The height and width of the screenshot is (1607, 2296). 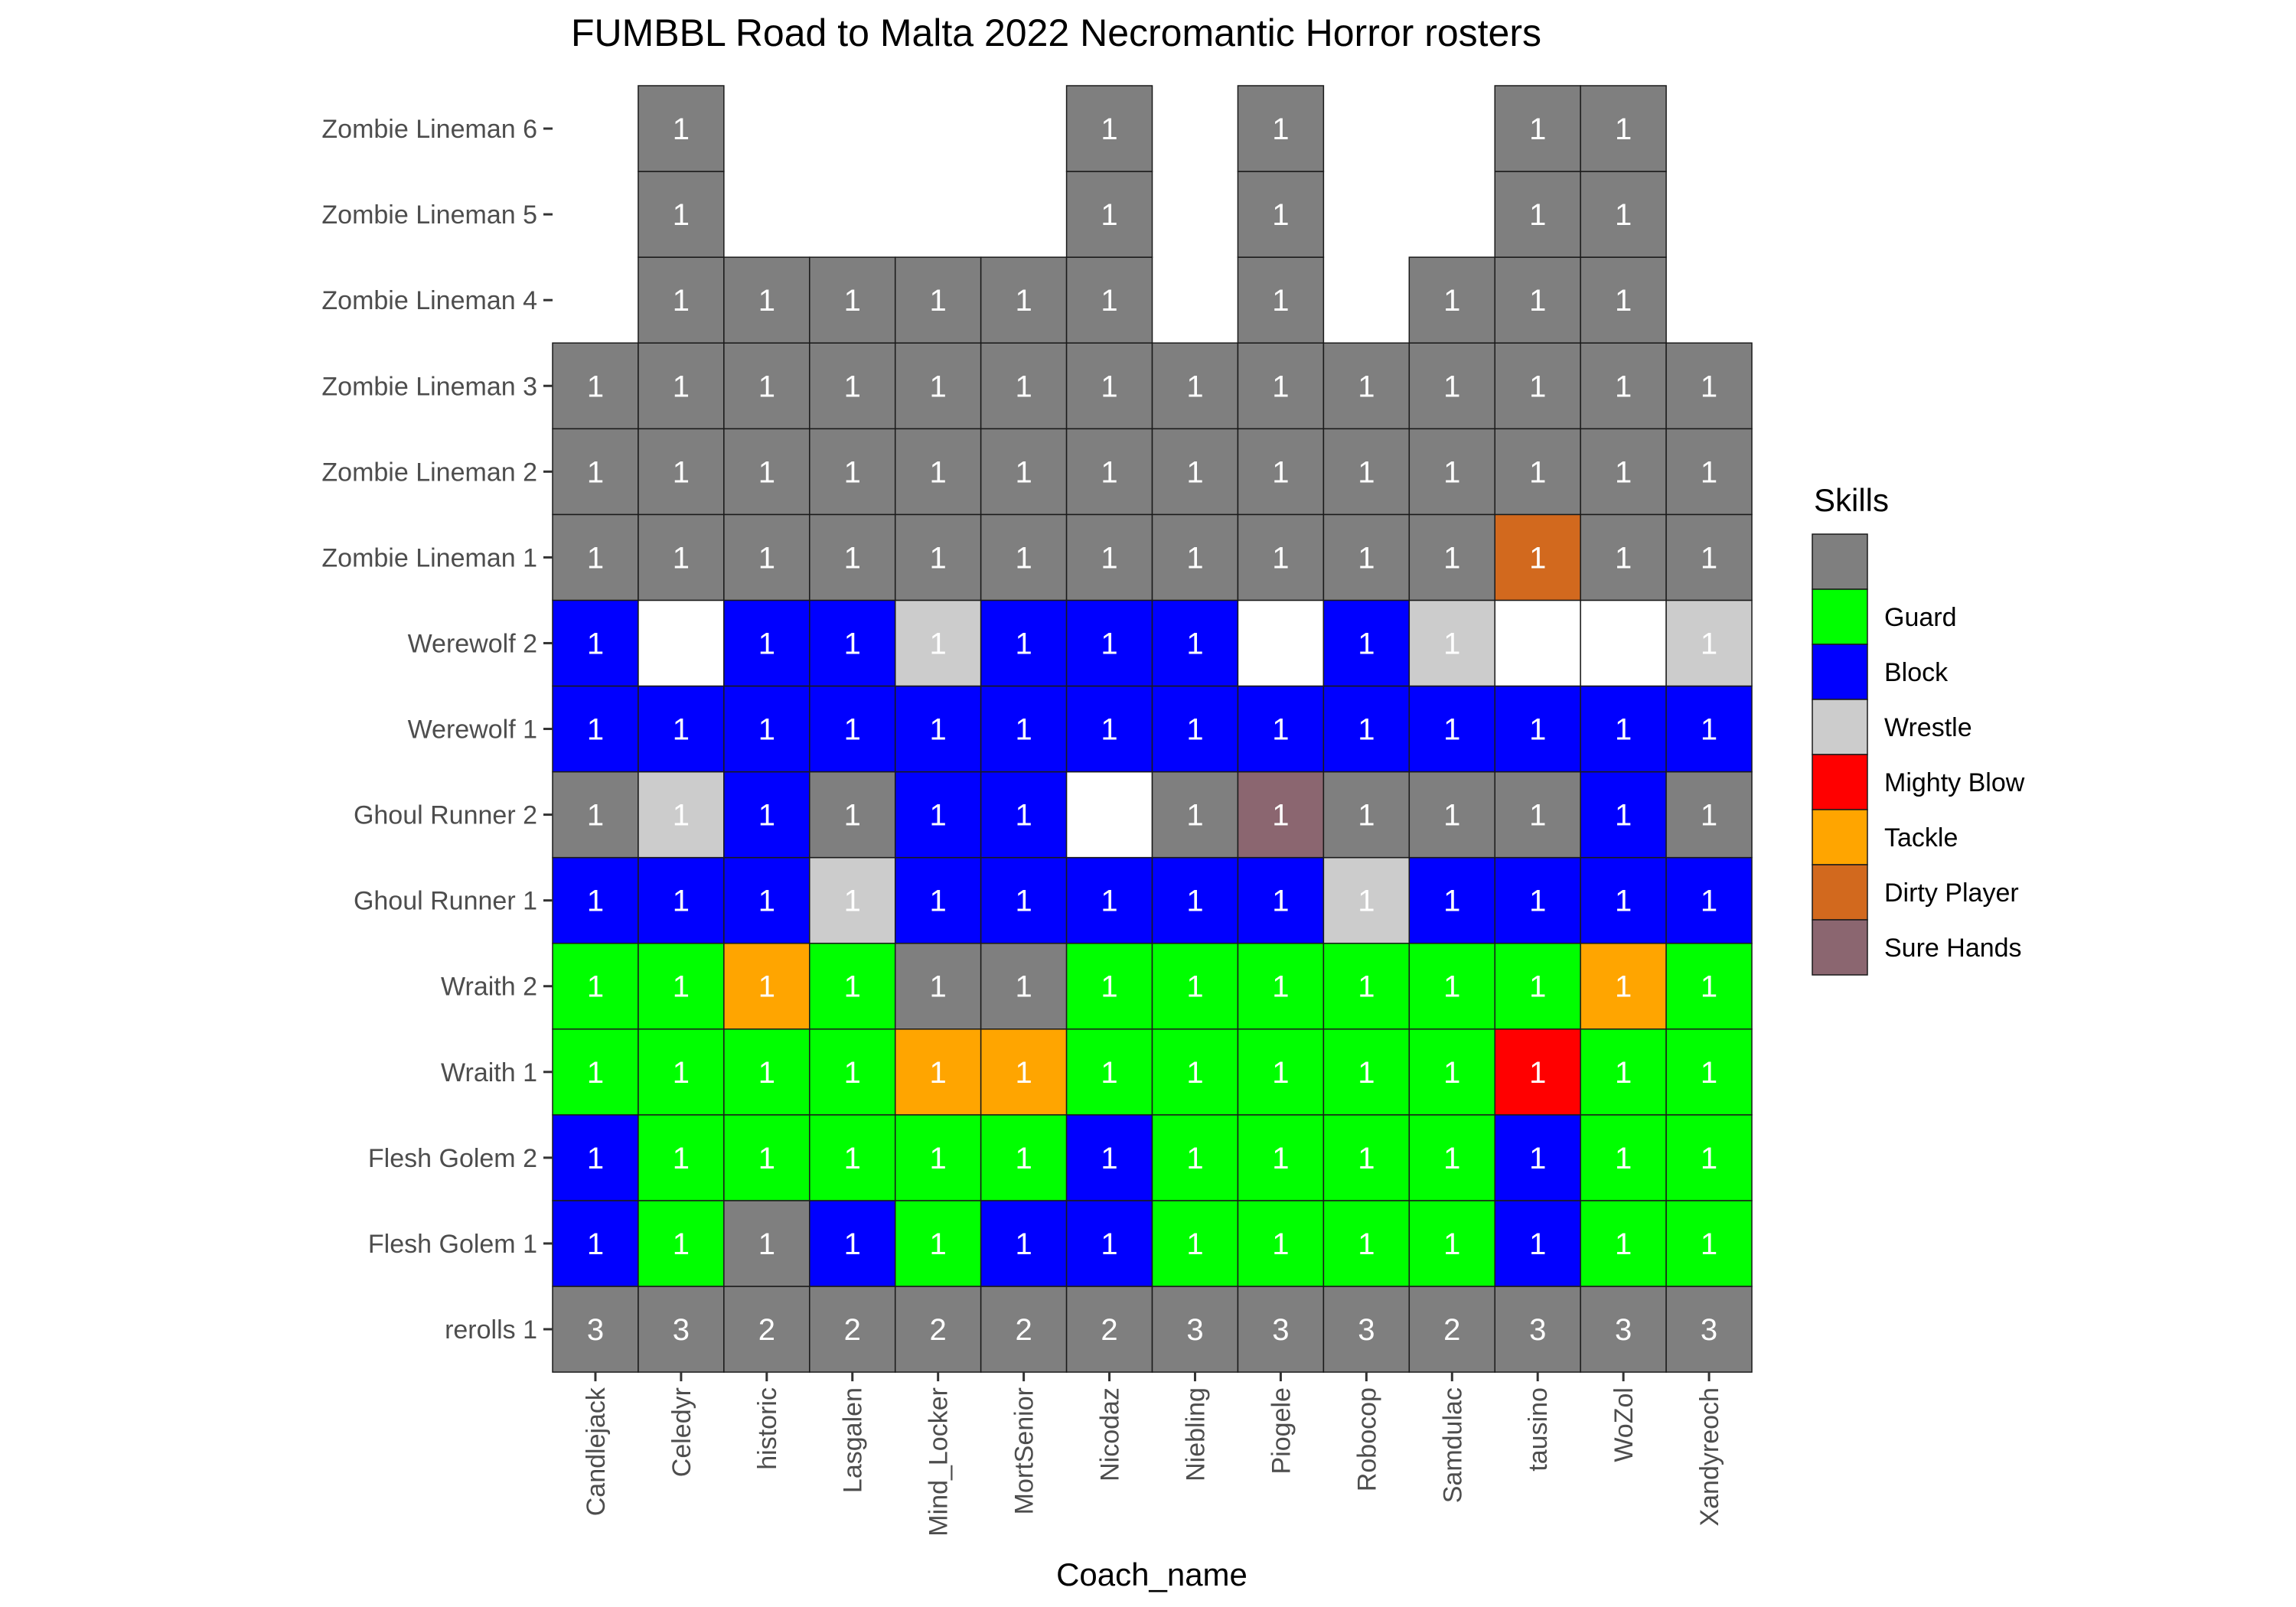 I want to click on legend-label: Wrestle, so click(x=1928, y=728).